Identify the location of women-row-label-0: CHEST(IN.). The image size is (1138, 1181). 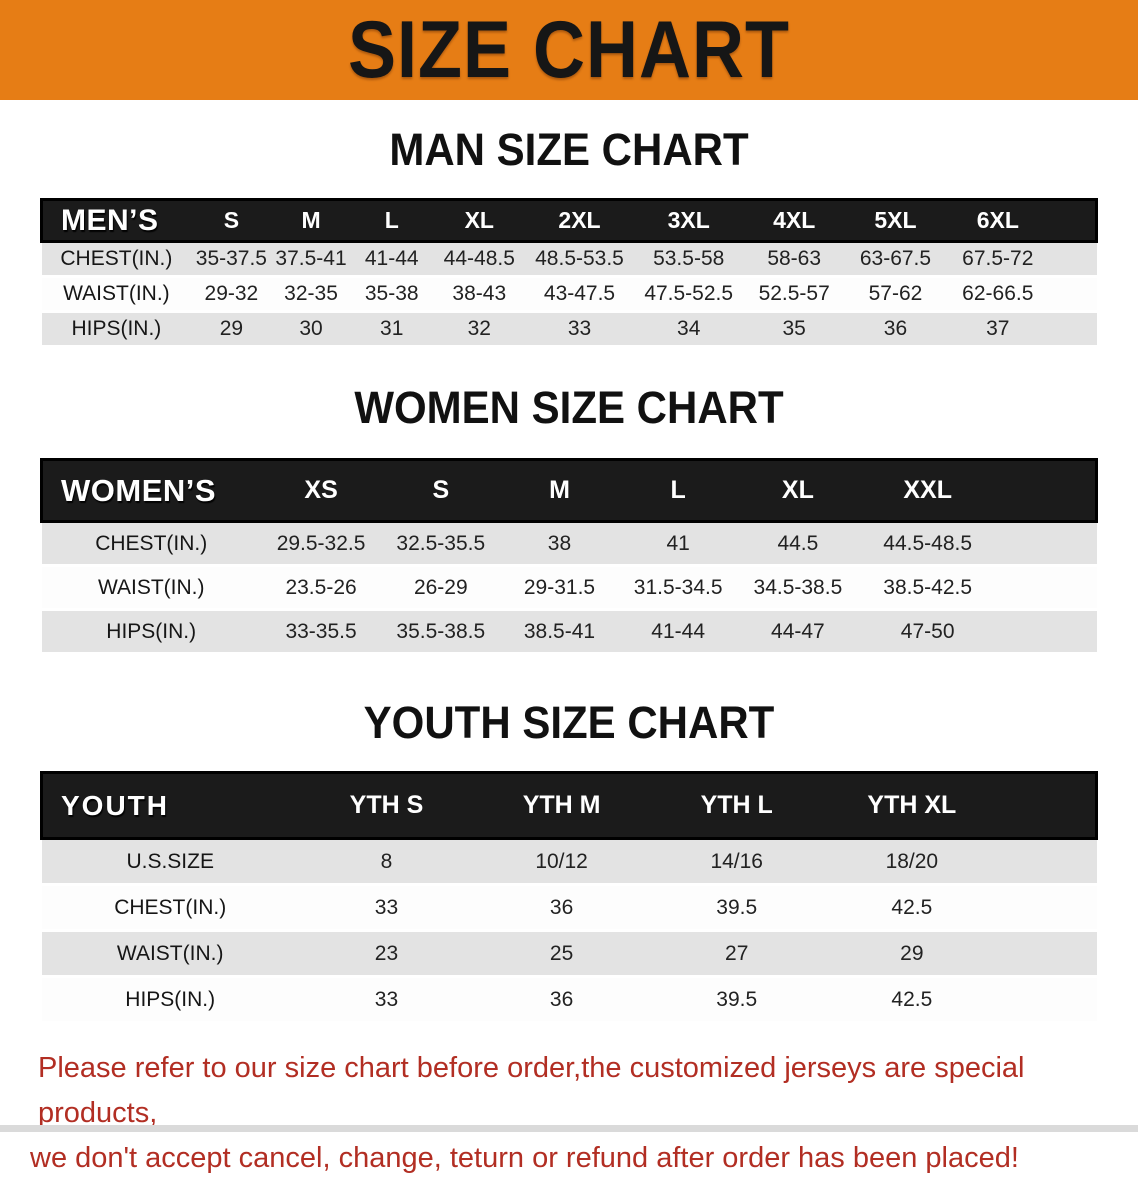
(151, 543).